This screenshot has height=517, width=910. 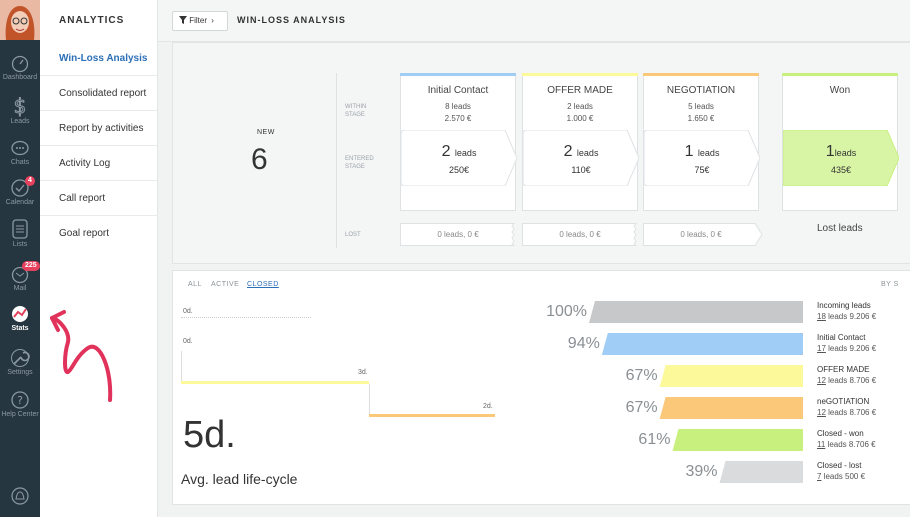 What do you see at coordinates (846, 444) in the screenshot?
I see `conversion-stage-value: 11 leads 8.706 €` at bounding box center [846, 444].